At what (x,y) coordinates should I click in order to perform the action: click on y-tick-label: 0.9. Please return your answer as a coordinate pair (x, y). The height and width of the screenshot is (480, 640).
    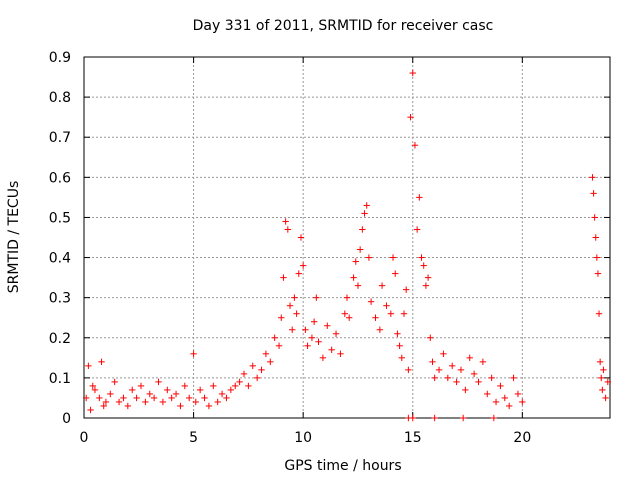
    Looking at the image, I should click on (60, 58).